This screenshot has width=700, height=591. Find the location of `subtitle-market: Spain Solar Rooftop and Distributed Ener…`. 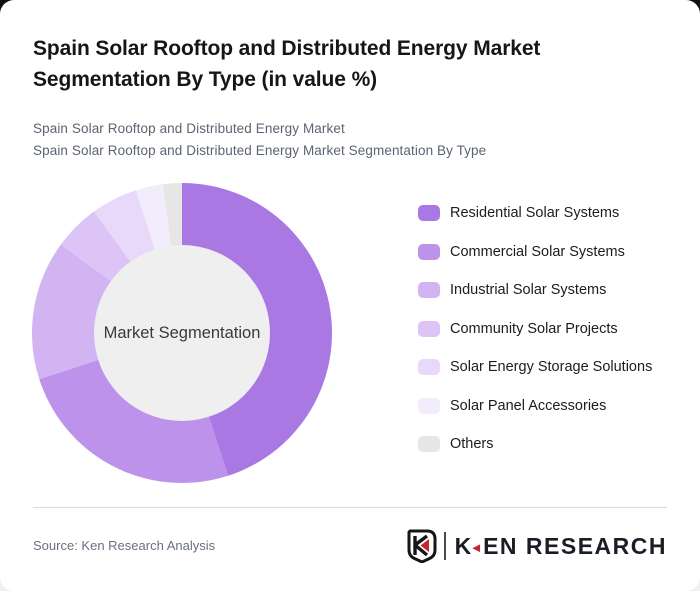

subtitle-market: Spain Solar Rooftop and Distributed Ener… is located at coordinates (189, 128).